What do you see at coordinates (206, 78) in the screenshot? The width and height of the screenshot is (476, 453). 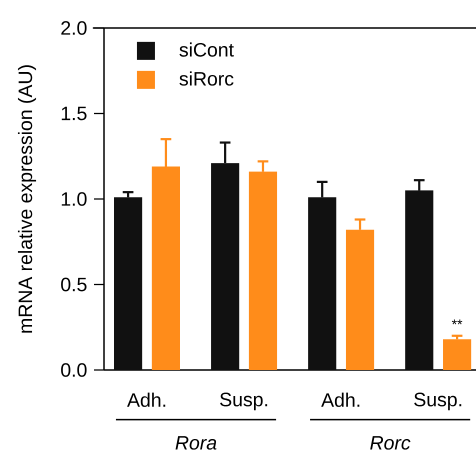 I see `legend-label: siRorc` at bounding box center [206, 78].